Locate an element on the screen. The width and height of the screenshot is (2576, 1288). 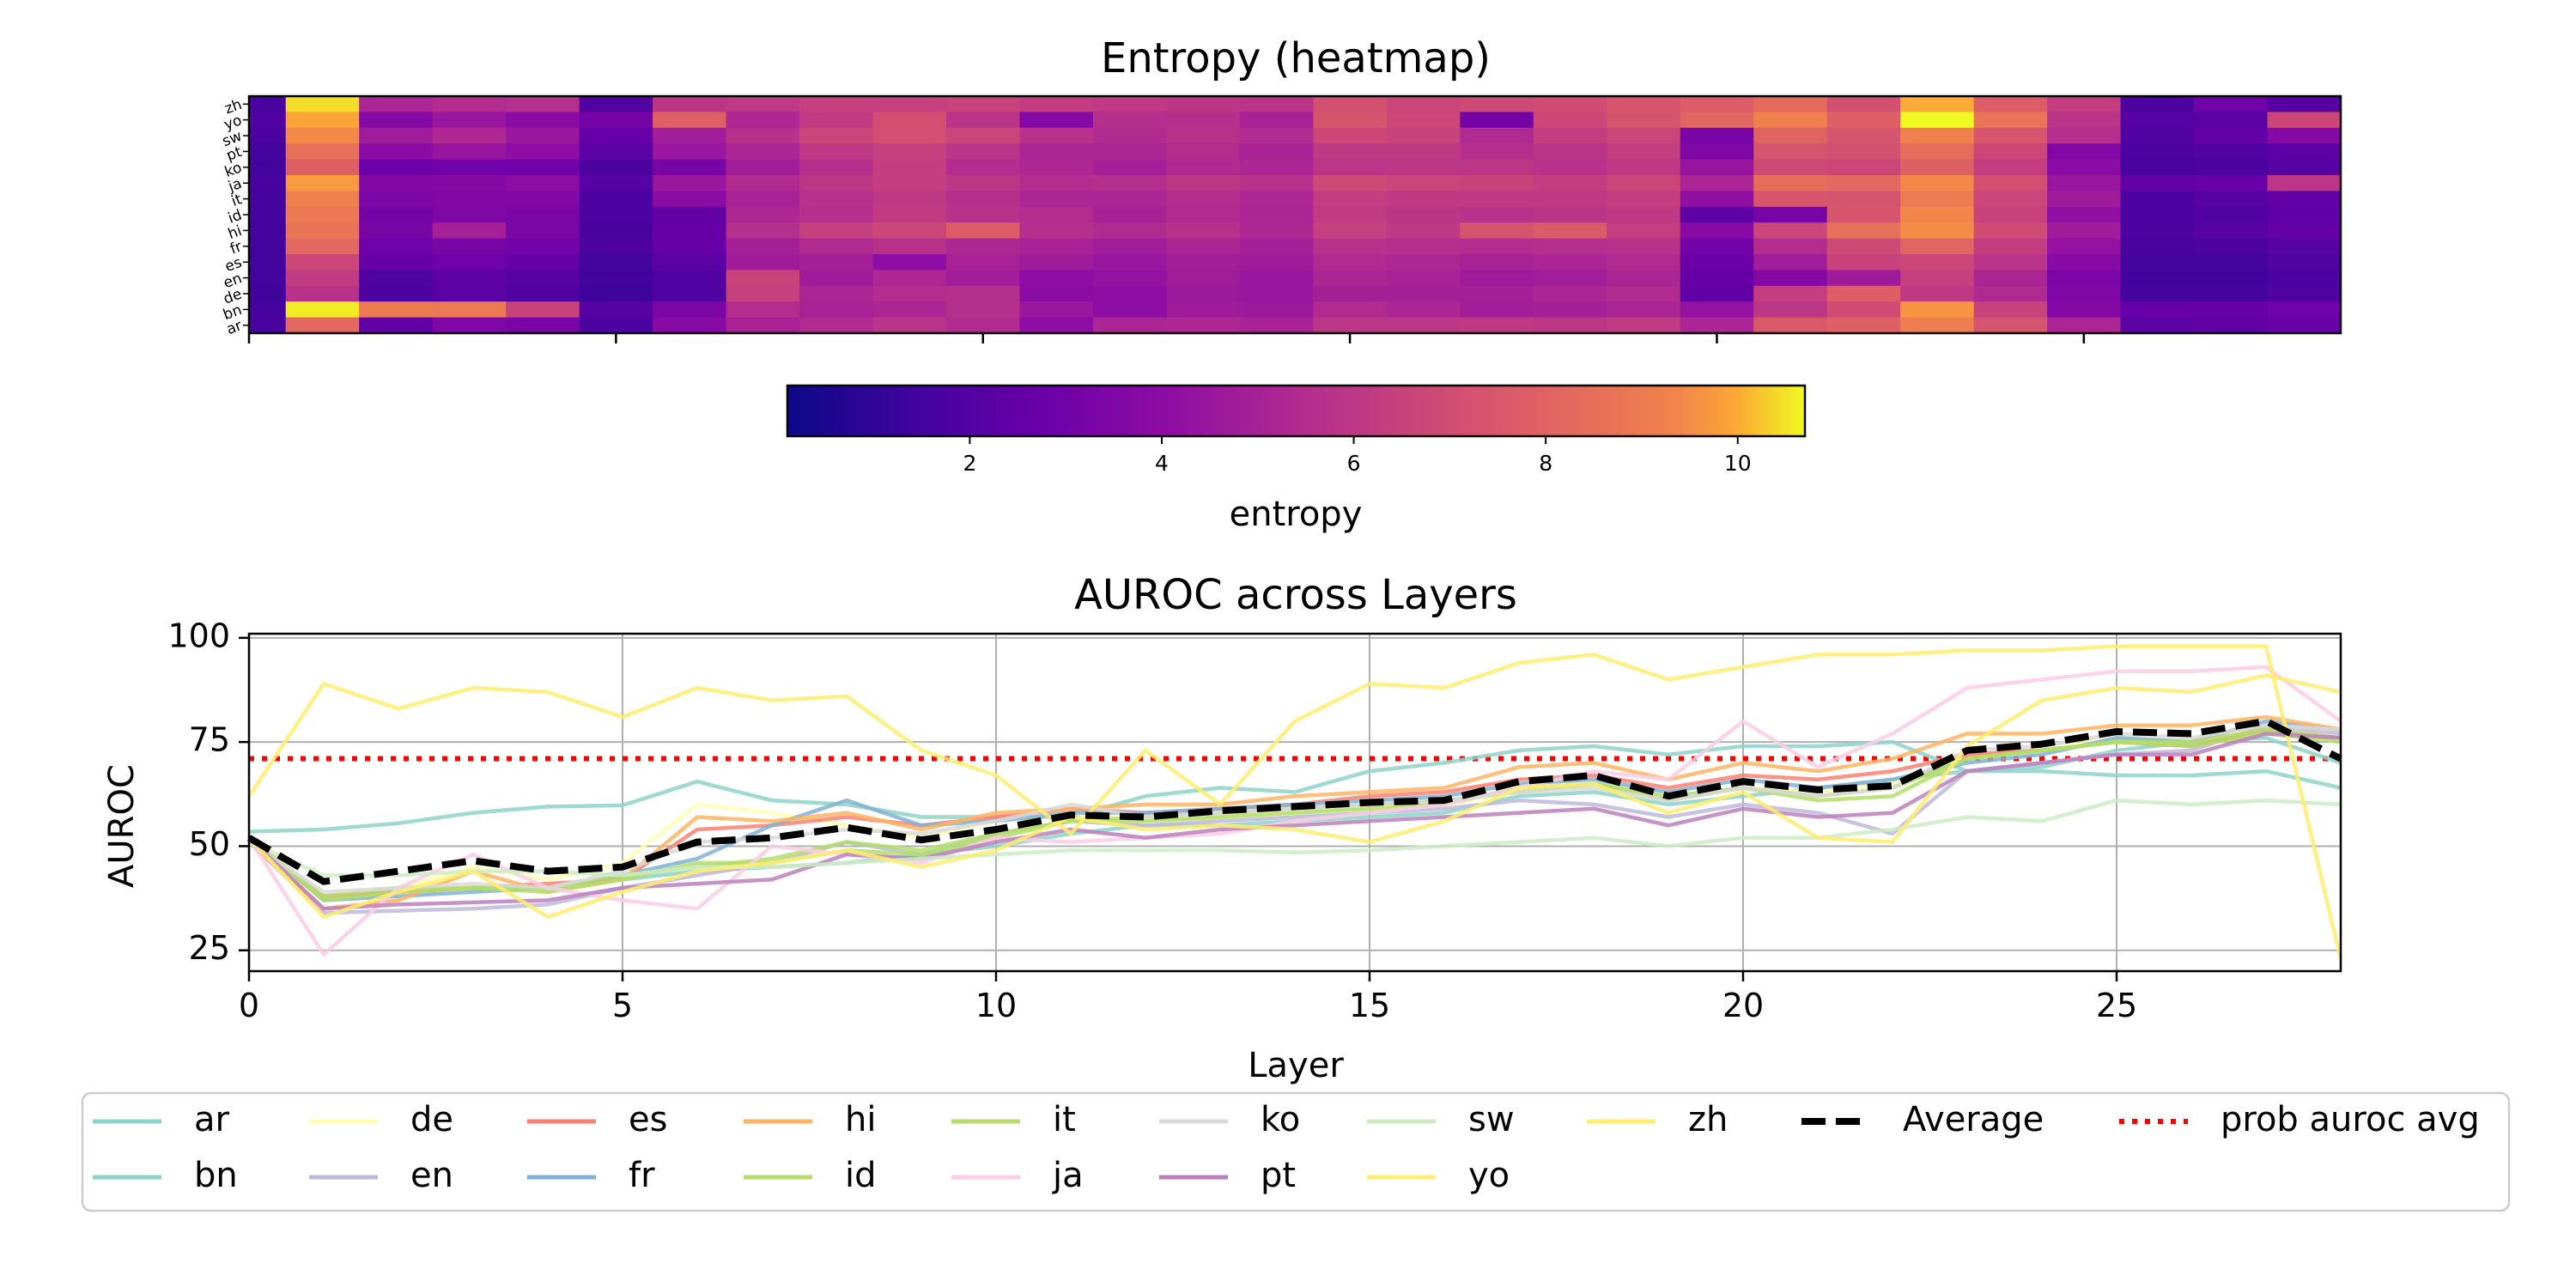
legend-label: id is located at coordinates (861, 1175).